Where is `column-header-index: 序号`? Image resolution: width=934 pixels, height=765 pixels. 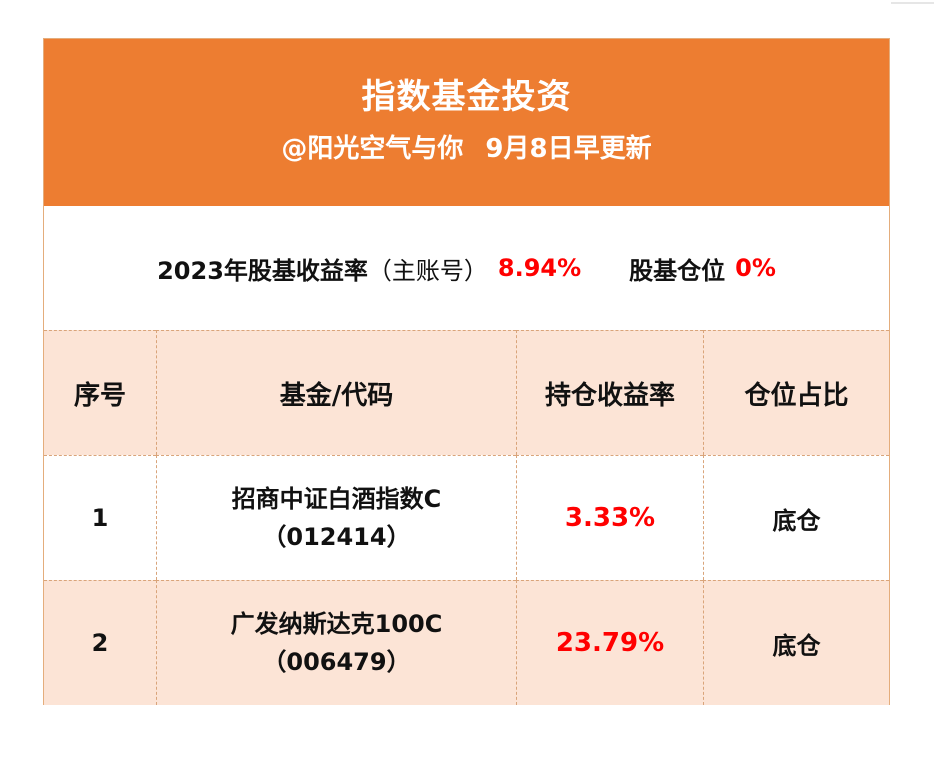 column-header-index: 序号 is located at coordinates (100, 392).